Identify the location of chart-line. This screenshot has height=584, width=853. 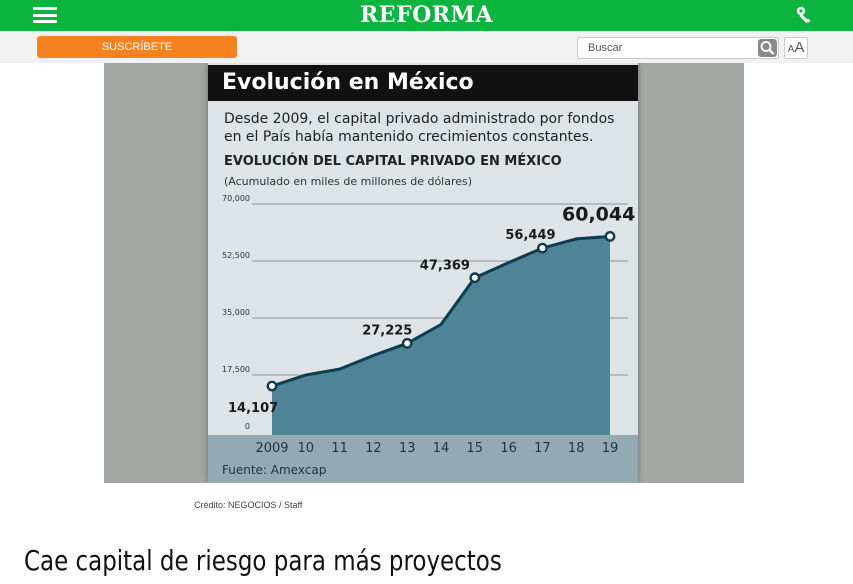
(441, 311).